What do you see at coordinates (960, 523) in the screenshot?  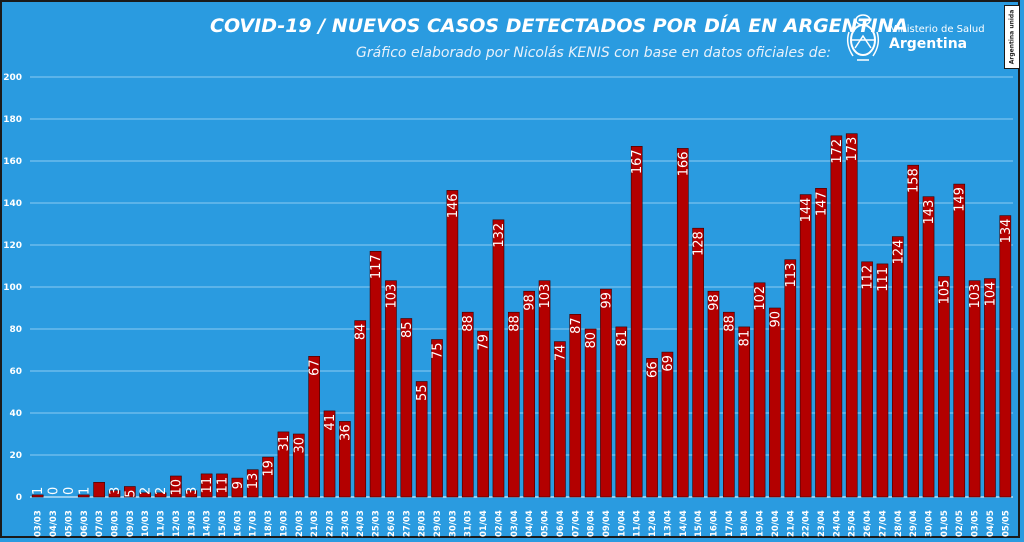 I see `x-tick-label: 02/05` at bounding box center [960, 523].